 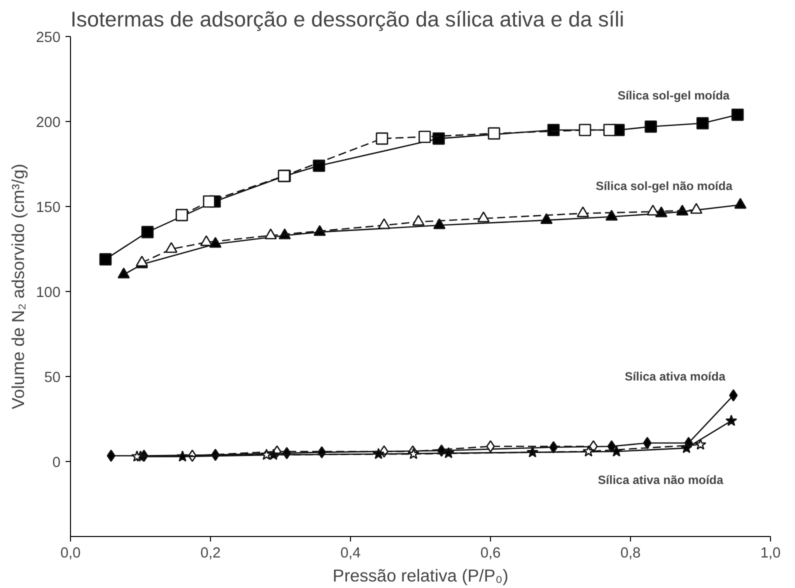 I want to click on y-tick-label: 150, so click(x=48, y=208).